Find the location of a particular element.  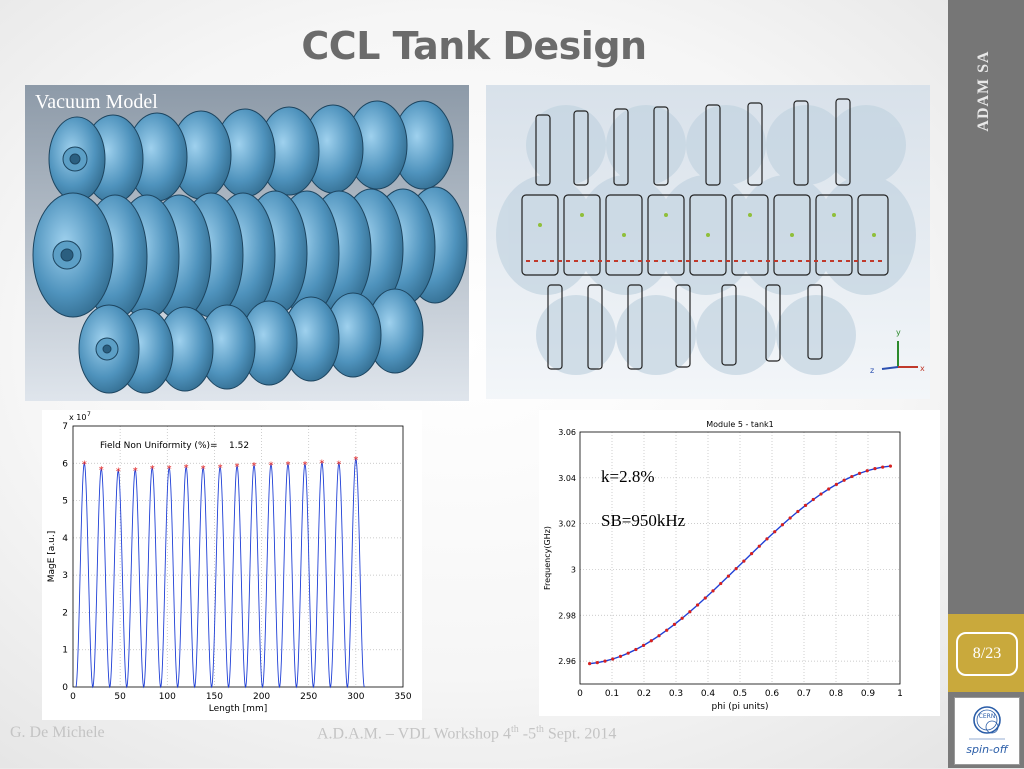

sb-annotation: SB=950kHz is located at coordinates (643, 520).